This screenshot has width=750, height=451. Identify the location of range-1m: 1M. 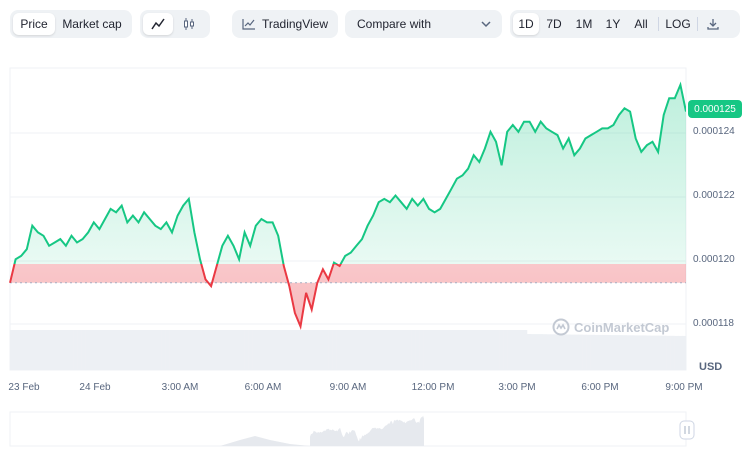
(584, 24).